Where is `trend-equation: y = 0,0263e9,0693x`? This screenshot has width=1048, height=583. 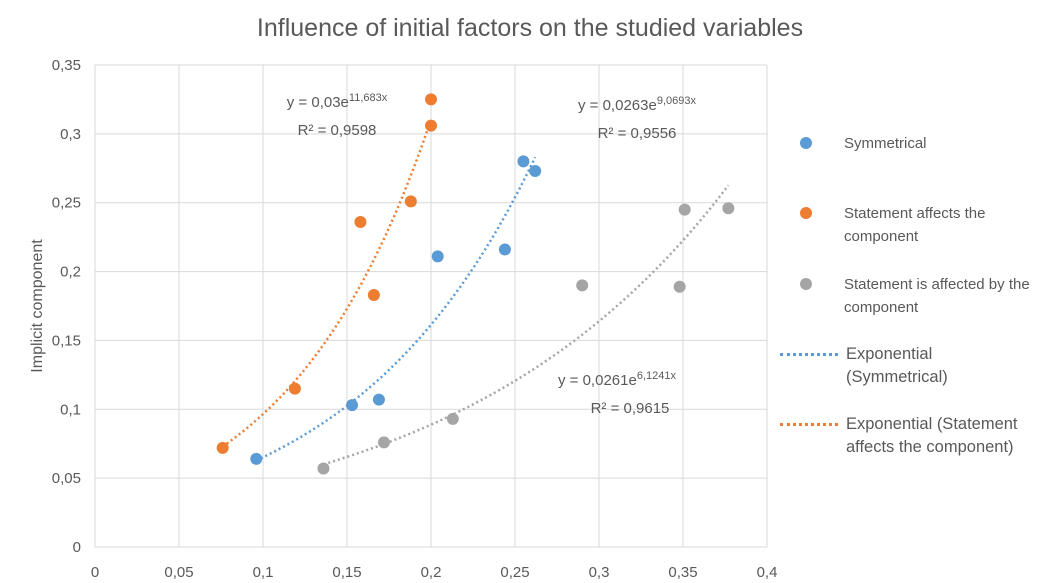
trend-equation: y = 0,0263e9,0693x is located at coordinates (637, 104).